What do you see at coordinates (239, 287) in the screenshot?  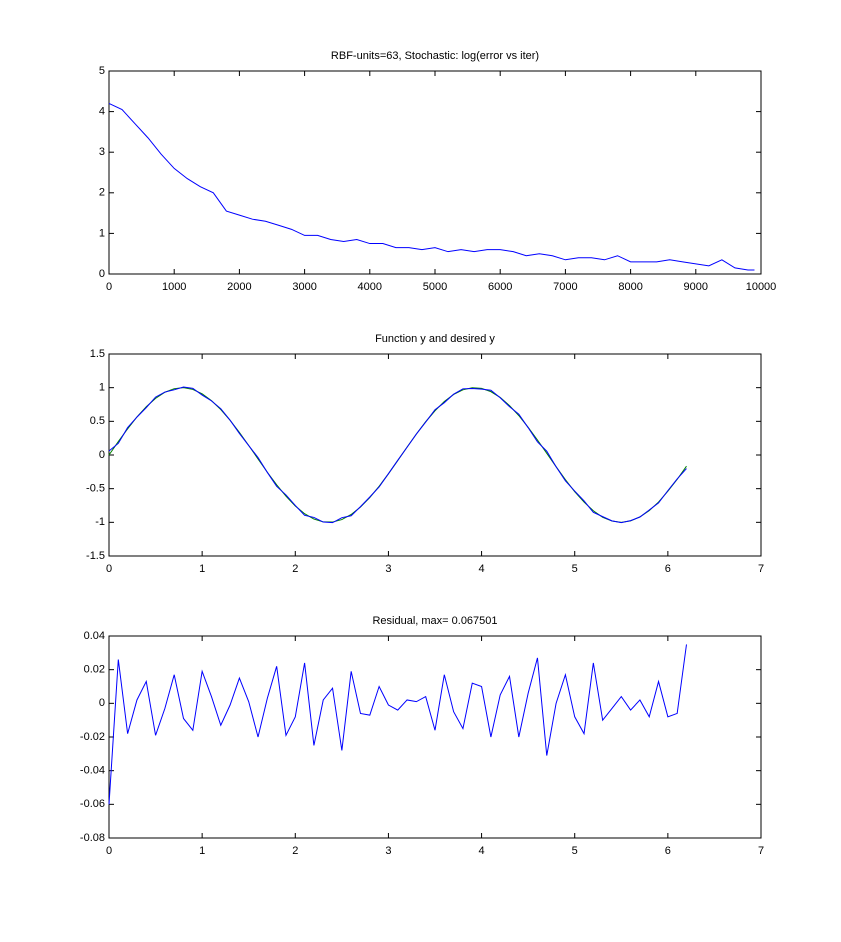 I see `x-tick-label: 2000` at bounding box center [239, 287].